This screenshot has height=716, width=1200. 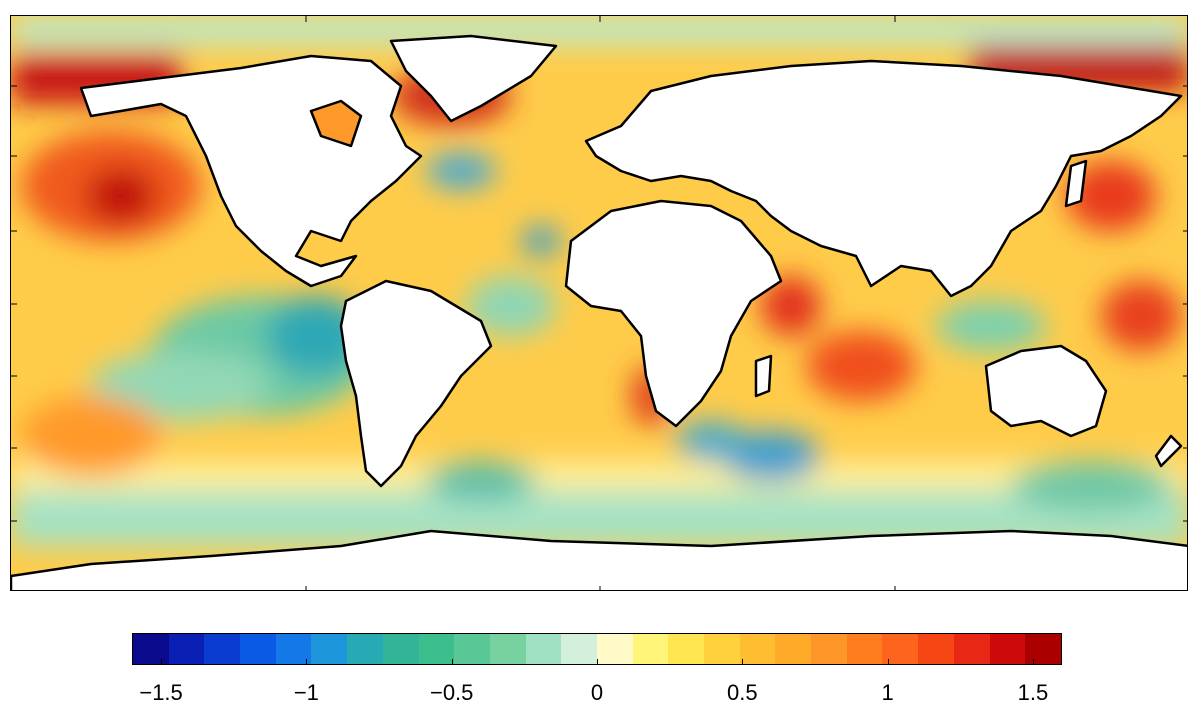 What do you see at coordinates (451, 692) in the screenshot?
I see `colorbar-tick-label: −0.5` at bounding box center [451, 692].